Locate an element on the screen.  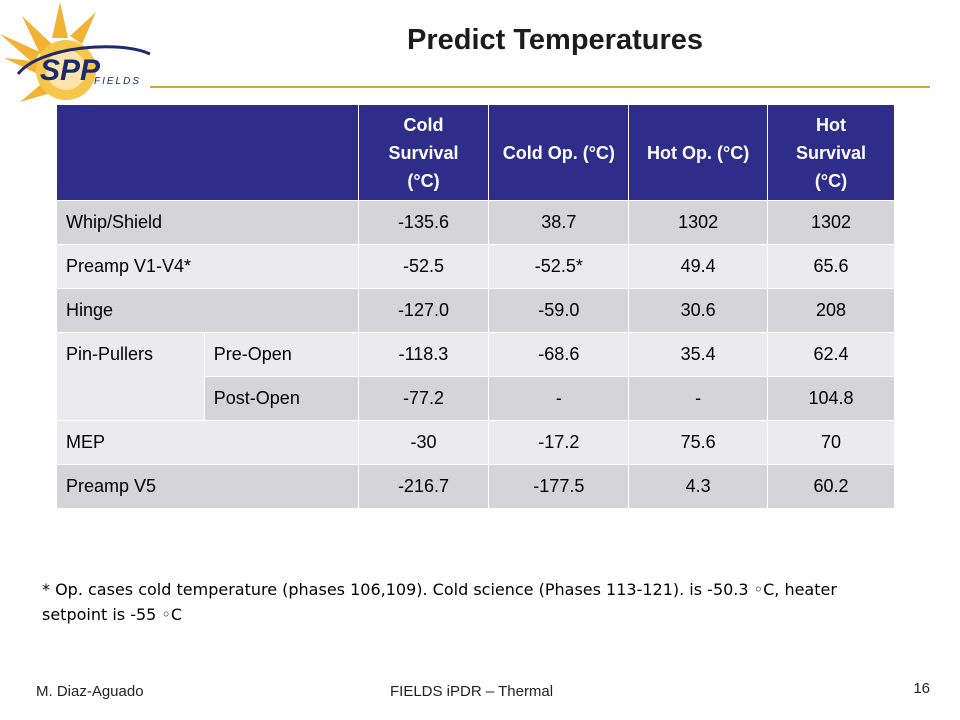
table-row: MEP -30 -17.2 75.6 70 is located at coordinates (475, 442).